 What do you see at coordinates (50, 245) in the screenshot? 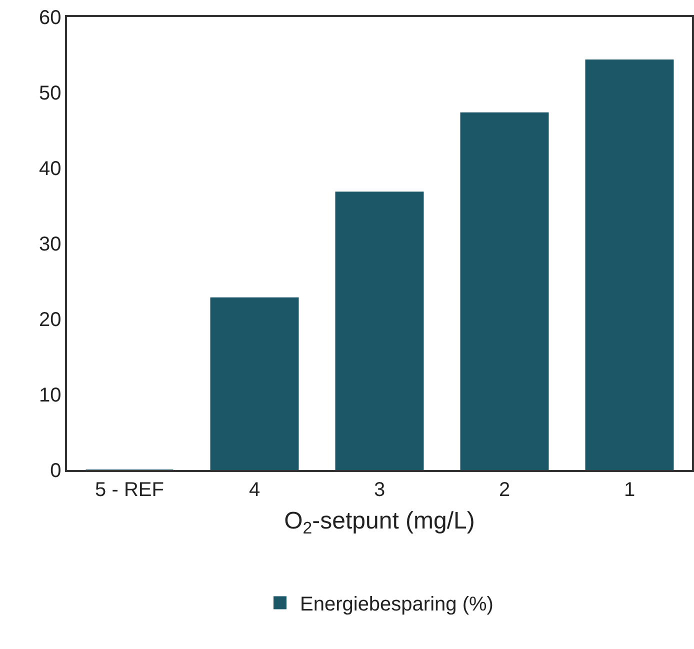
I see `y-tick-label: 30` at bounding box center [50, 245].